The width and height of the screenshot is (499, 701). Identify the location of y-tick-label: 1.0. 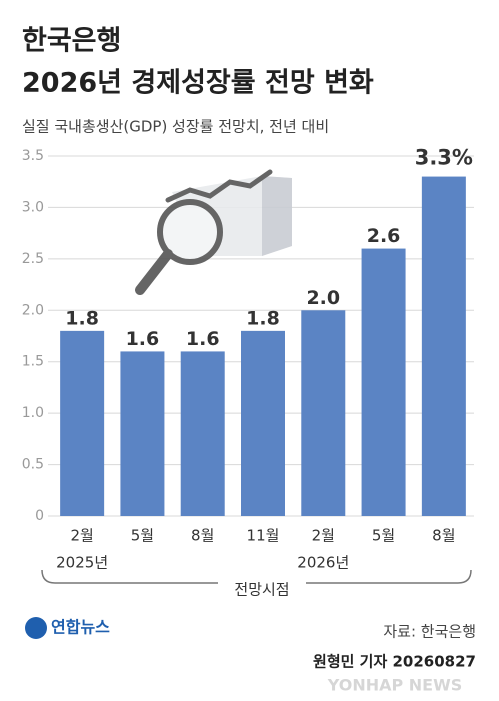
(33, 413).